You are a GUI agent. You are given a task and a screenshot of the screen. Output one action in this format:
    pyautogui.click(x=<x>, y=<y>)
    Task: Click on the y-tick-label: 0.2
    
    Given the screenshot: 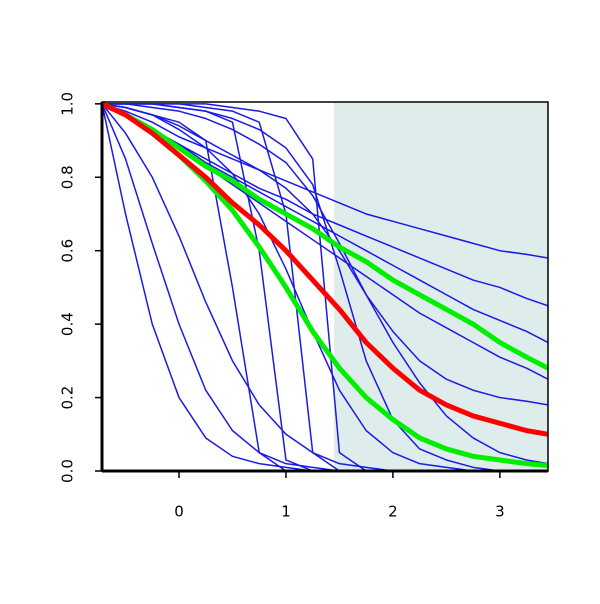 What is the action you would take?
    pyautogui.click(x=68, y=398)
    